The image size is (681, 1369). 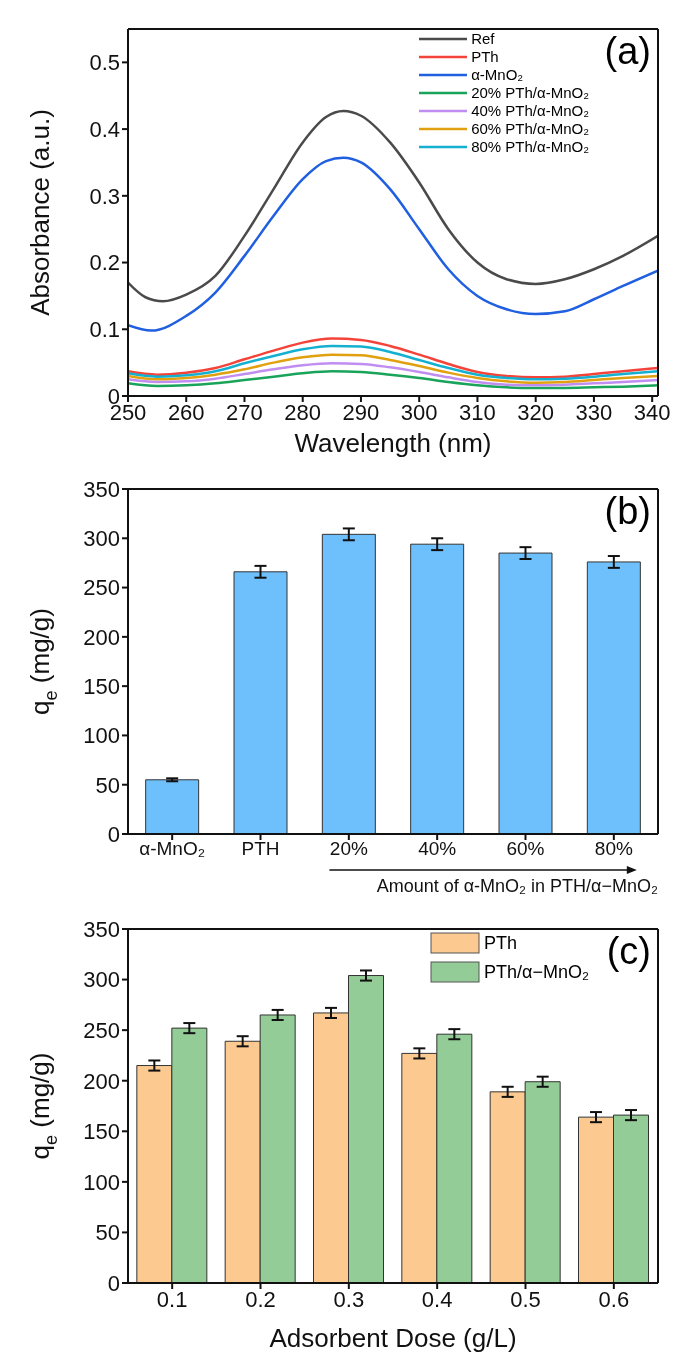 What do you see at coordinates (483, 39) in the screenshot?
I see `legend-label: Ref` at bounding box center [483, 39].